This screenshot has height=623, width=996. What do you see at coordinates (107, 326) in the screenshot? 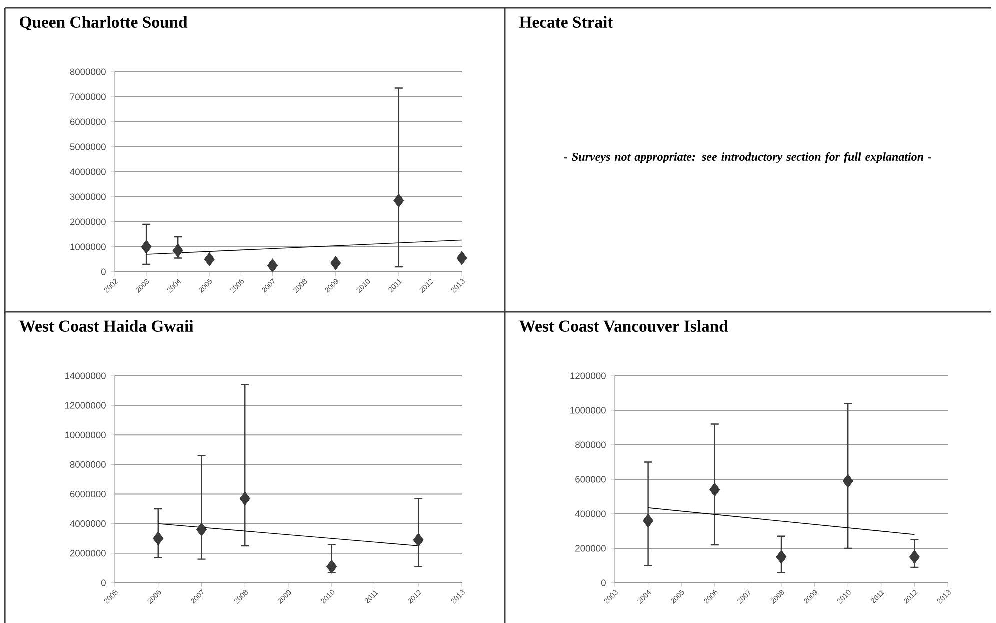
I see `chart-title: West Coast Haida Gwaii` at bounding box center [107, 326].